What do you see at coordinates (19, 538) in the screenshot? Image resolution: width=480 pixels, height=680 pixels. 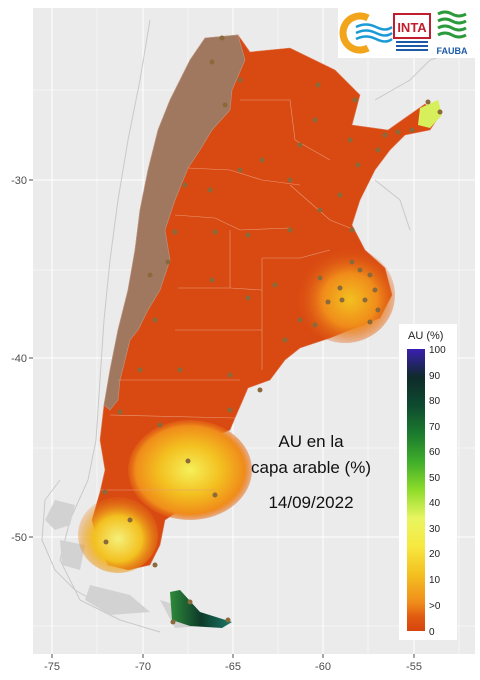 I see `y-tick-label: -50` at bounding box center [19, 538].